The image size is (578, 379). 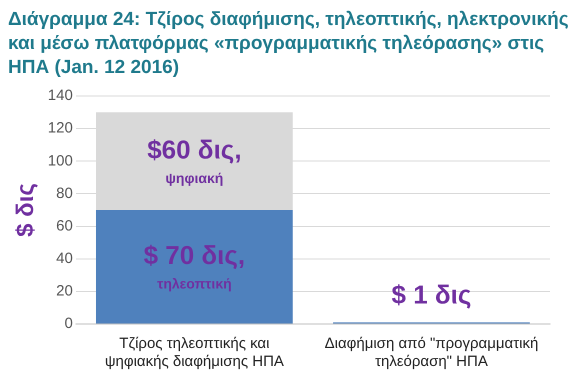 What do you see at coordinates (64, 225) in the screenshot?
I see `y-tick-label: 60` at bounding box center [64, 225].